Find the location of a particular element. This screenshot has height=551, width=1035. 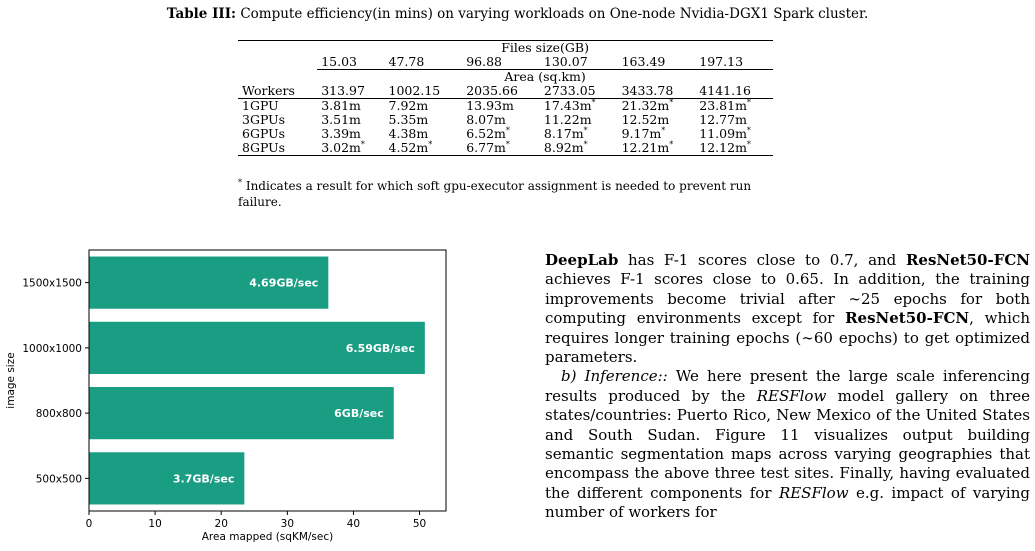

time-cell: 12.52m is located at coordinates (657, 120).